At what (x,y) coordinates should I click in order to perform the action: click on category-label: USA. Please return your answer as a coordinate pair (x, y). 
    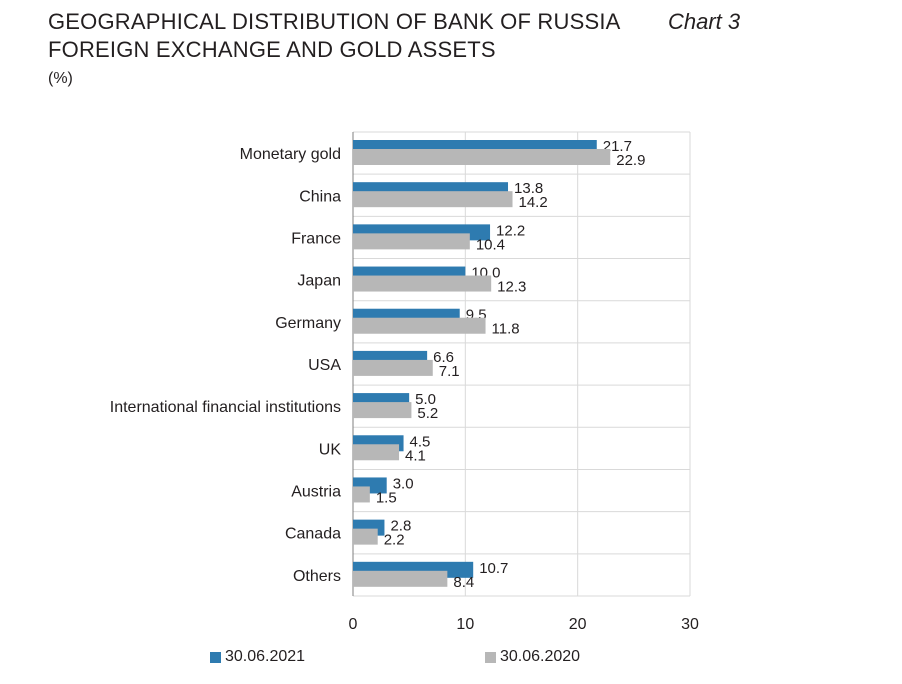
    Looking at the image, I should click on (324, 365).